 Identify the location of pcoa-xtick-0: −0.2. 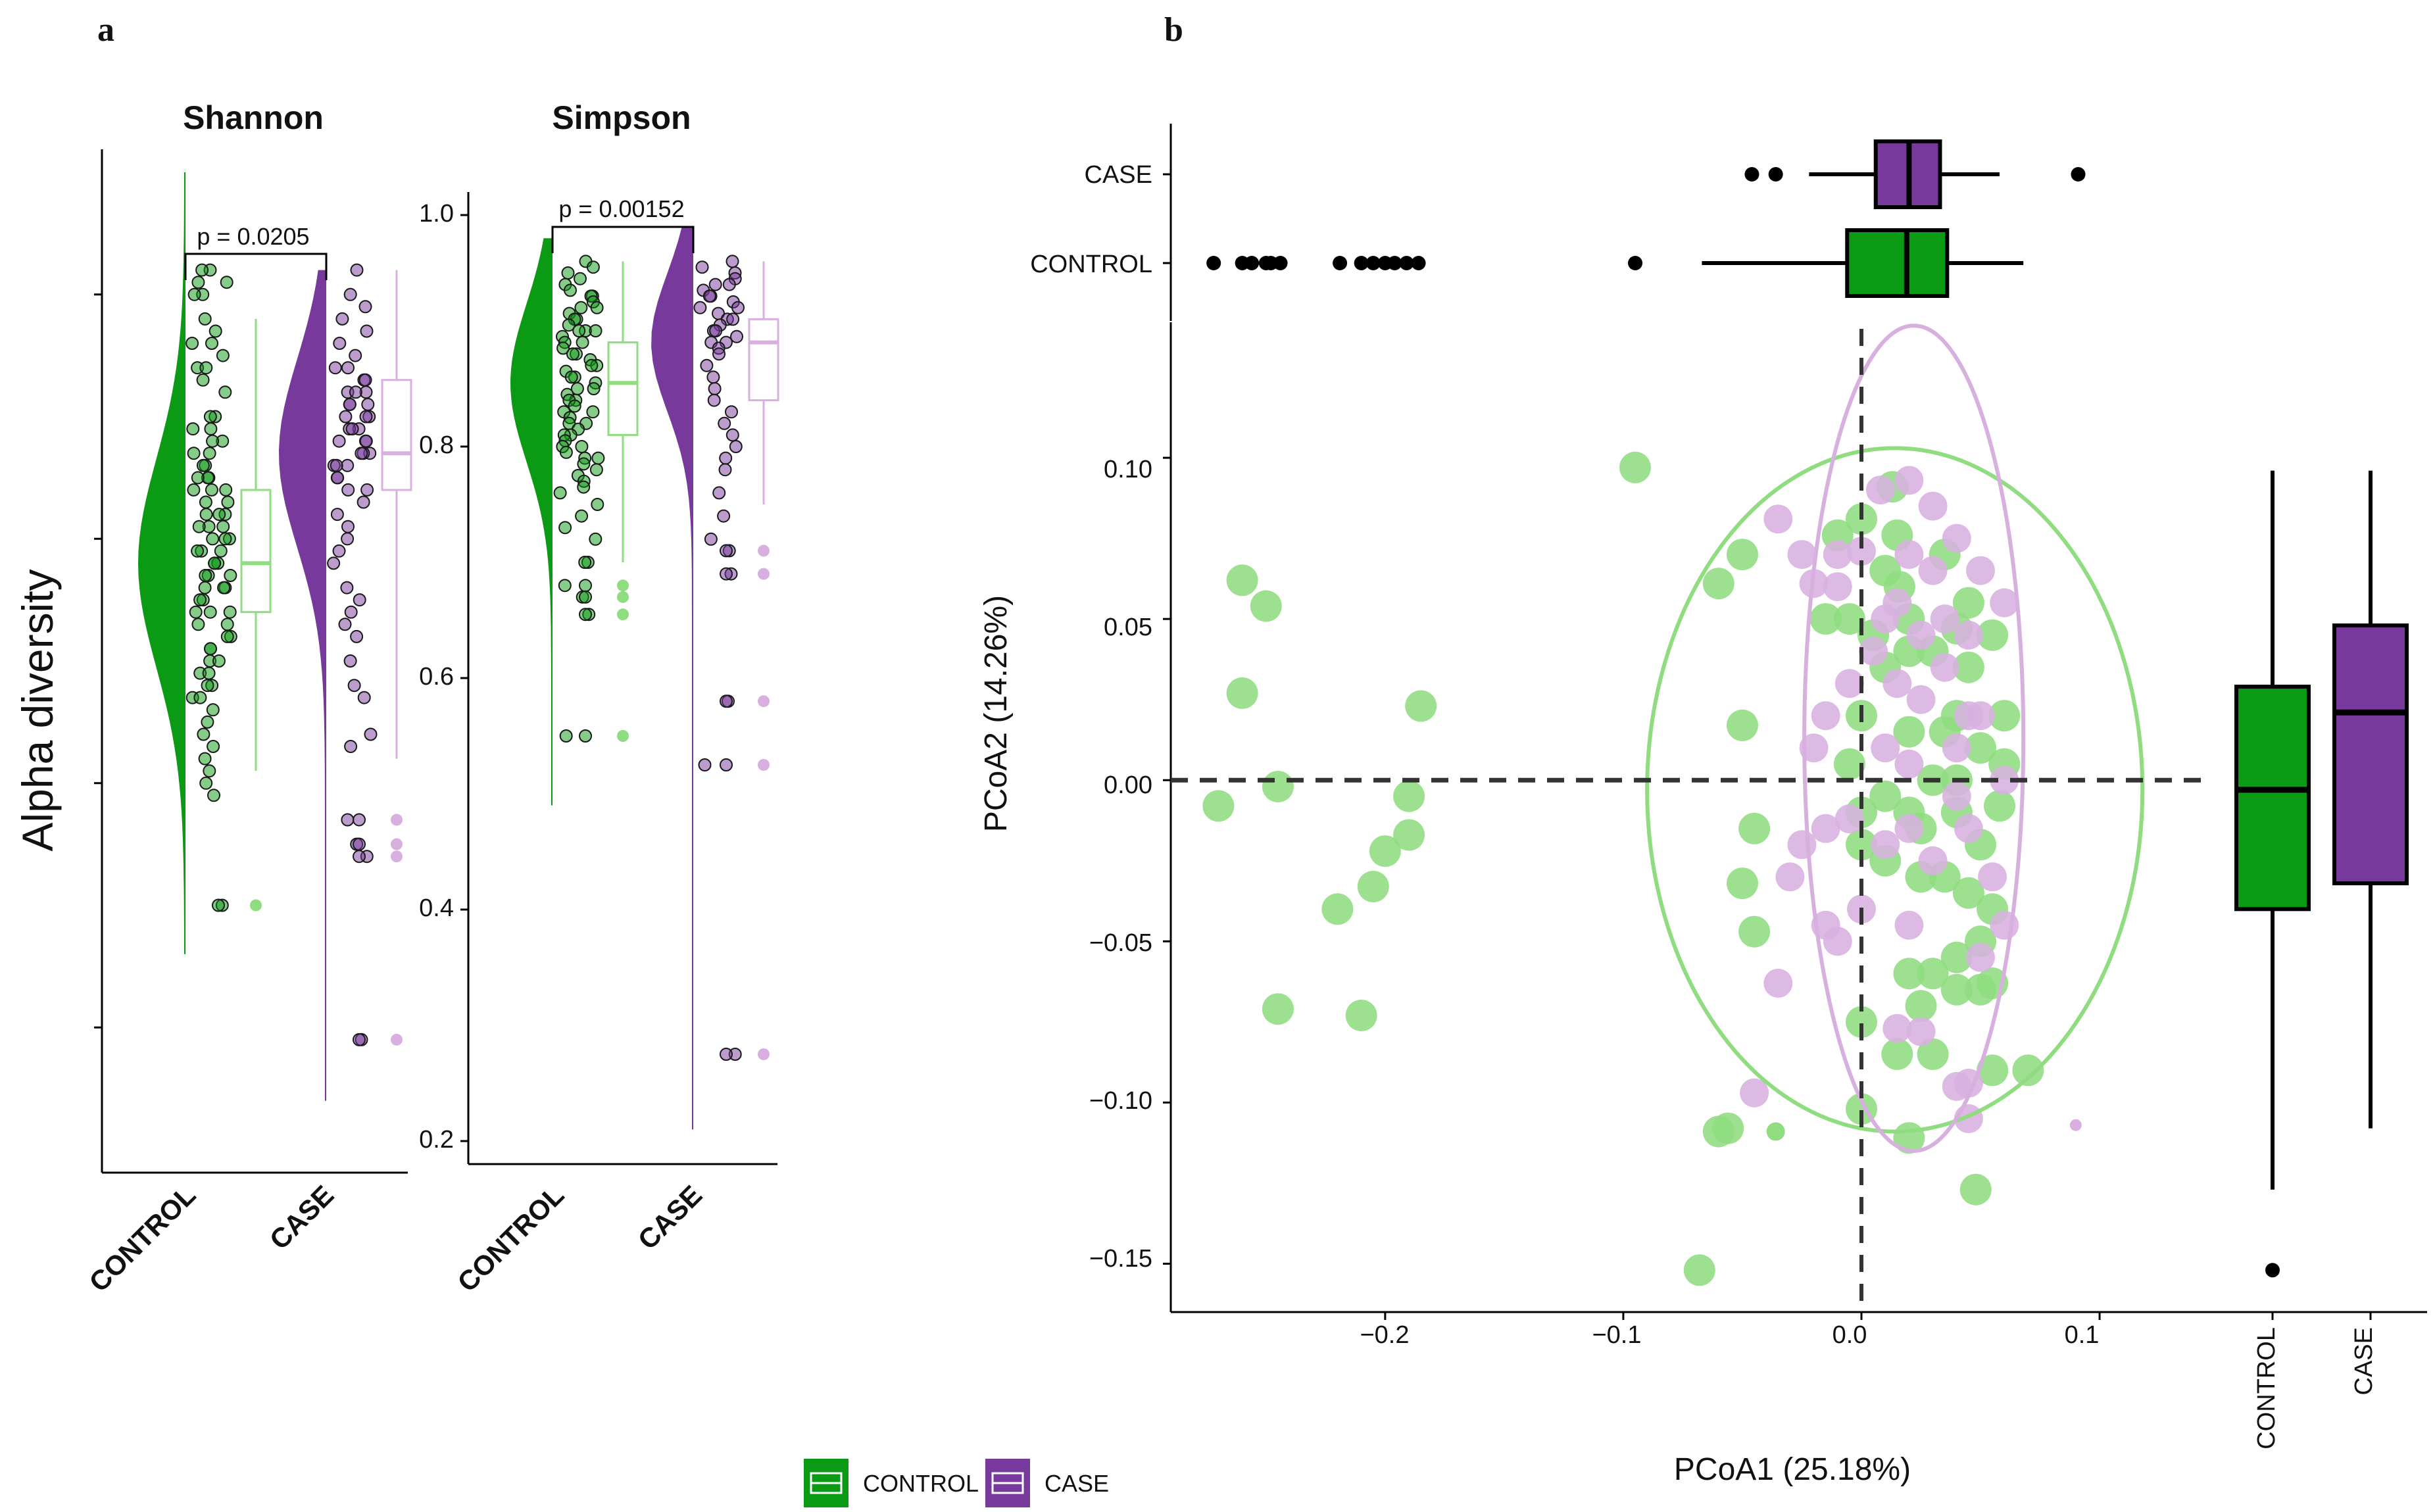
(1385, 1335).